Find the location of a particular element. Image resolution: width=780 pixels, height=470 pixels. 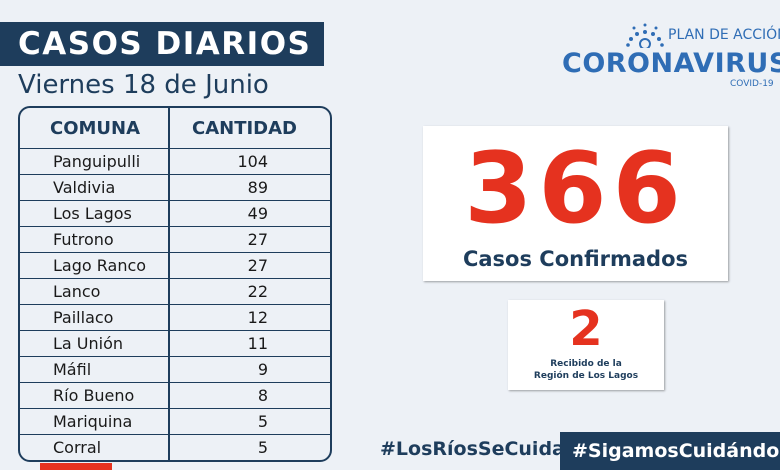

cantidad-cell: 8 is located at coordinates (262, 395).